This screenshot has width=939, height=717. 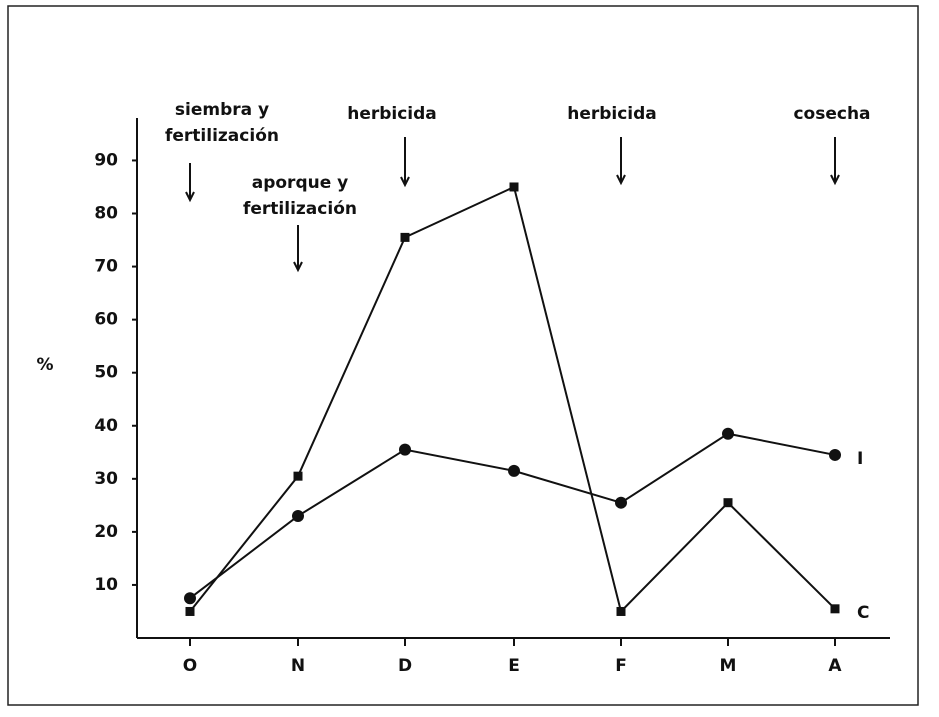 What do you see at coordinates (863, 613) in the screenshot?
I see `series-label: C` at bounding box center [863, 613].